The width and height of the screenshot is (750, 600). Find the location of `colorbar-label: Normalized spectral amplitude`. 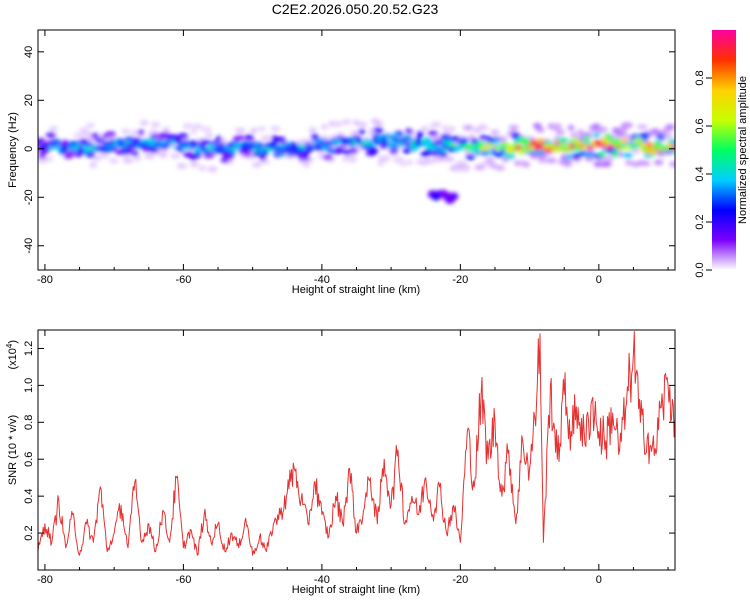

colorbar-label: Normalized spectral amplitude is located at coordinates (743, 150).